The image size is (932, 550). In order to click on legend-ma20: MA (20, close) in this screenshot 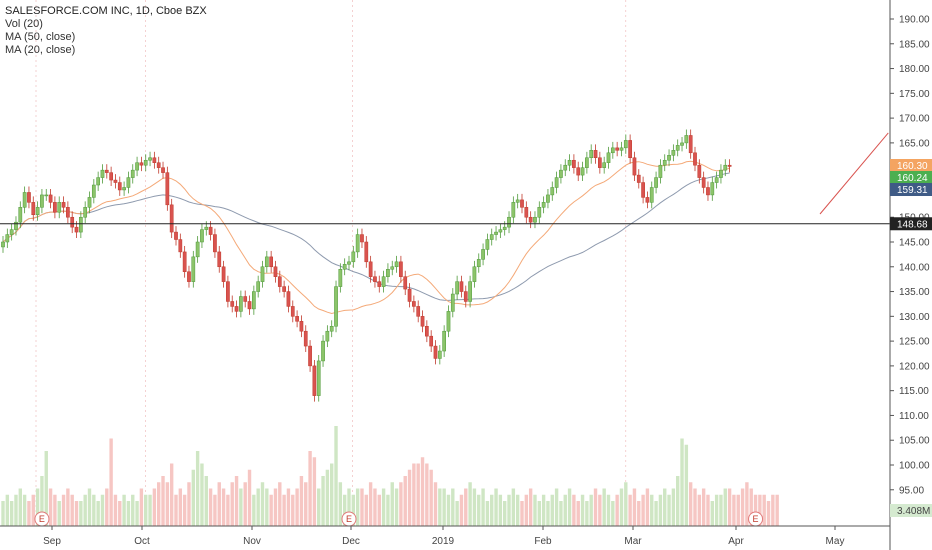, I will do `click(40, 50)`.